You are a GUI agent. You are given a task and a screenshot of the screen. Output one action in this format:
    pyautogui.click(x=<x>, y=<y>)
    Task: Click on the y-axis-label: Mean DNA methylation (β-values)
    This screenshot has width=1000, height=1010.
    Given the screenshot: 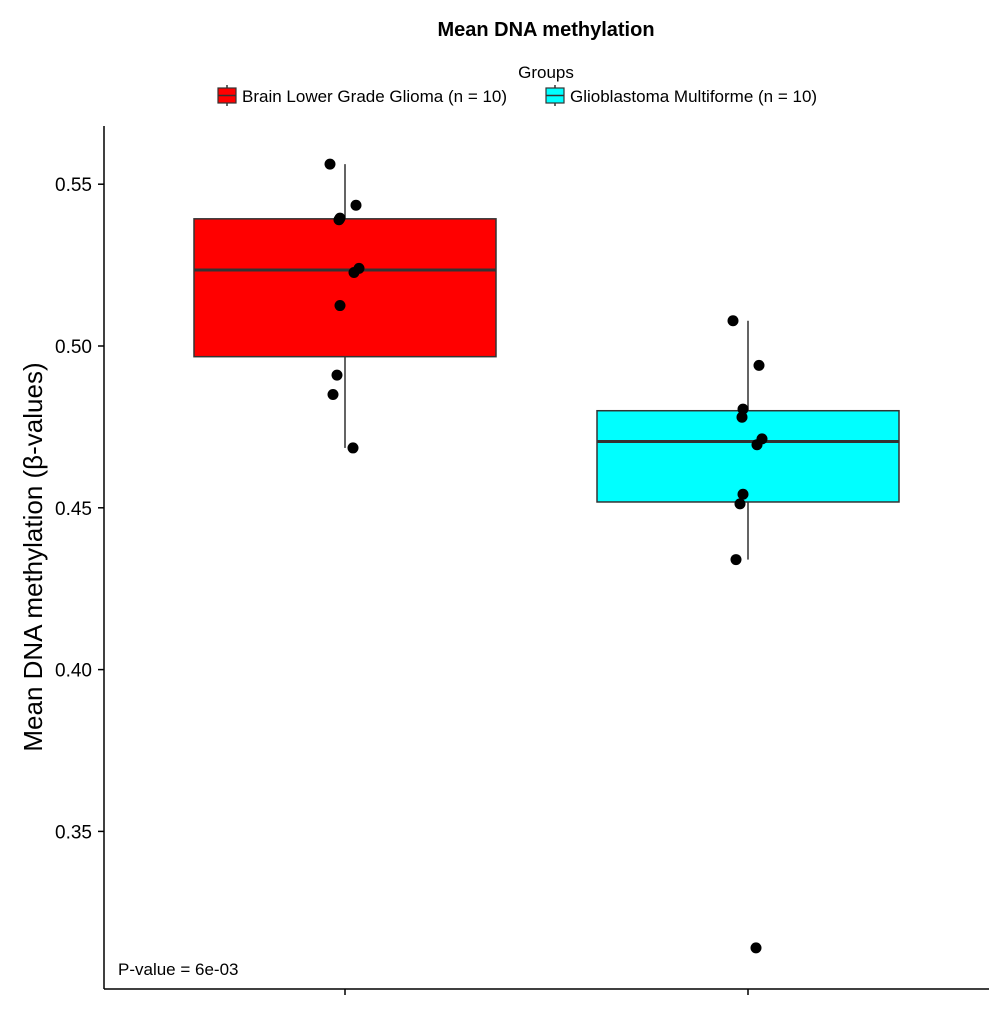 What is the action you would take?
    pyautogui.click(x=33, y=556)
    